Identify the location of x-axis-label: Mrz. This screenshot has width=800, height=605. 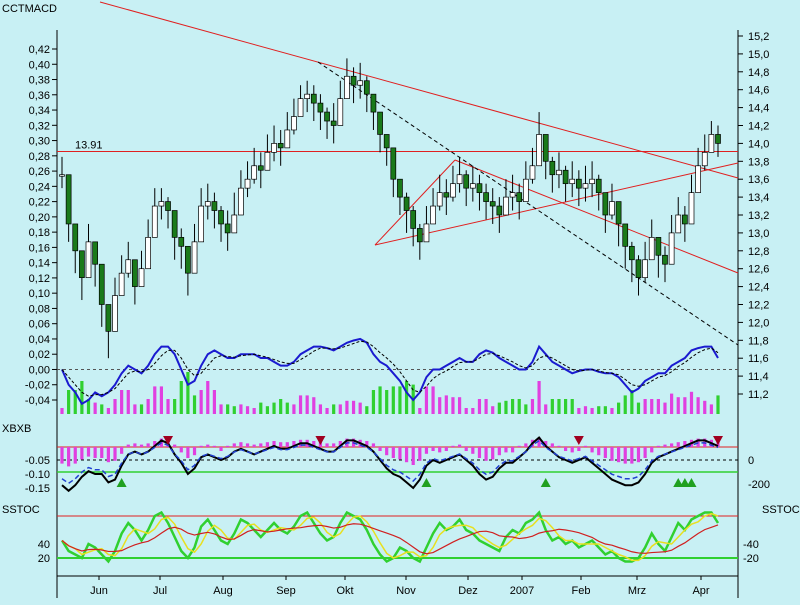
(637, 591).